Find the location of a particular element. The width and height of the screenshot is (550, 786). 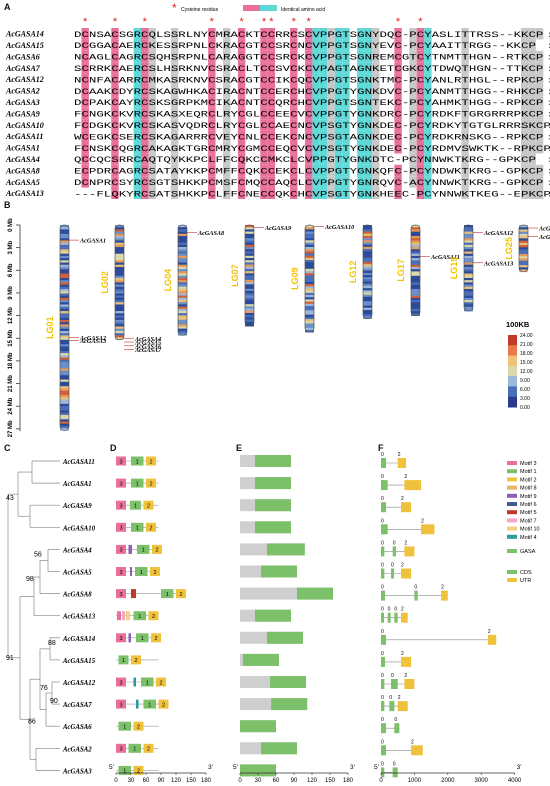

cysteine-star: * is located at coordinates (115, 22).